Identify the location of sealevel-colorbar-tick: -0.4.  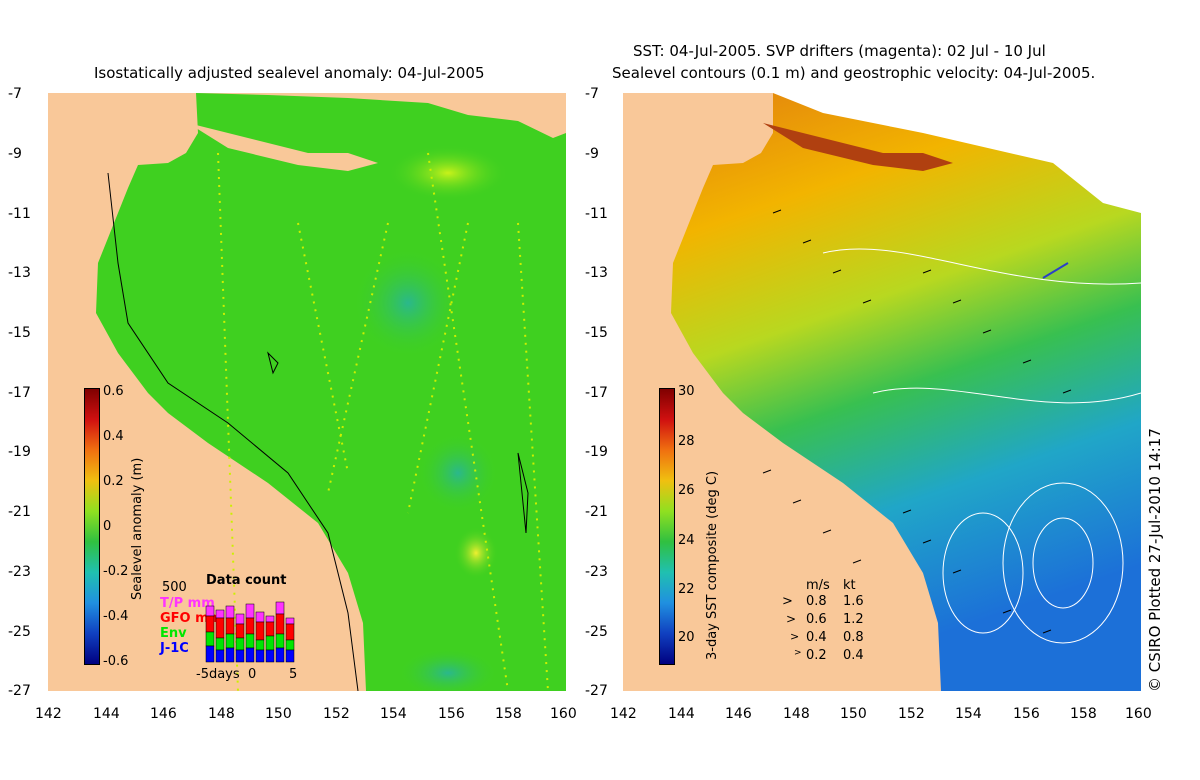
(116, 616).